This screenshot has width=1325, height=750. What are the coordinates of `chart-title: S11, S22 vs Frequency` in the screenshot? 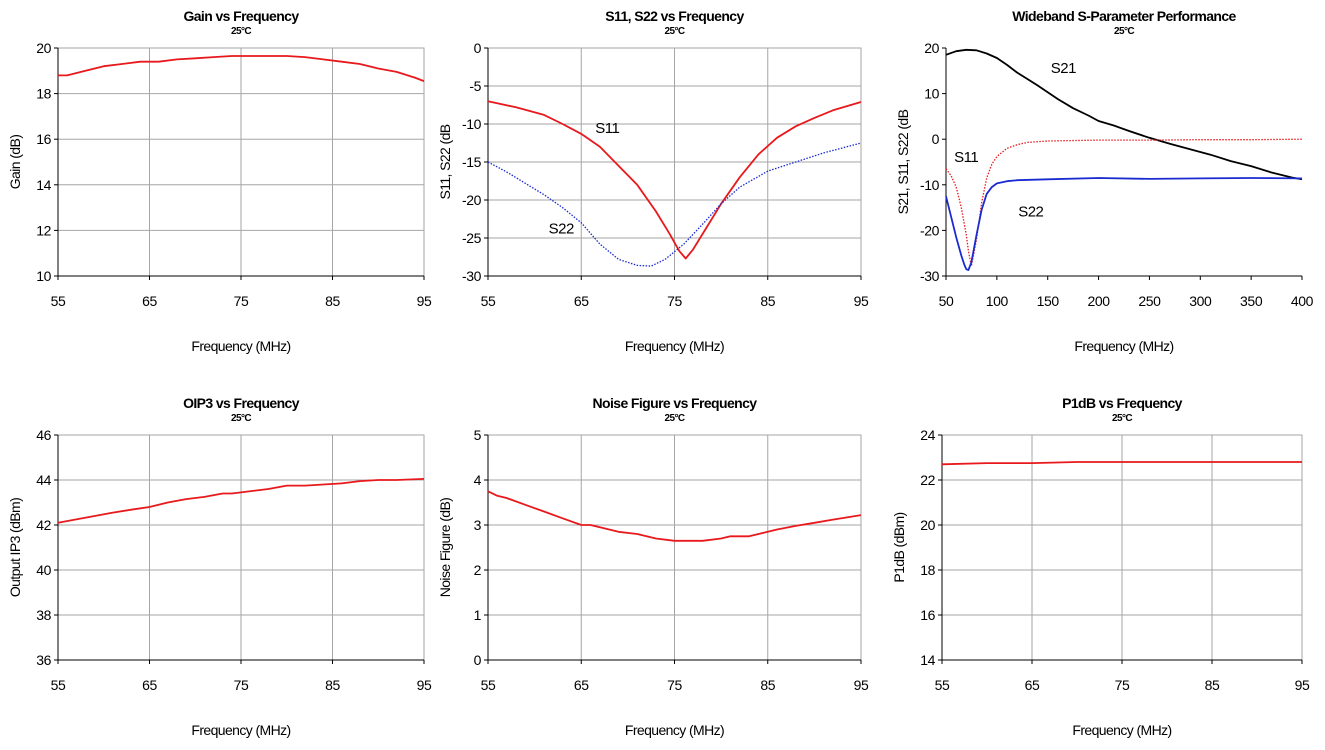 It's located at (674, 16).